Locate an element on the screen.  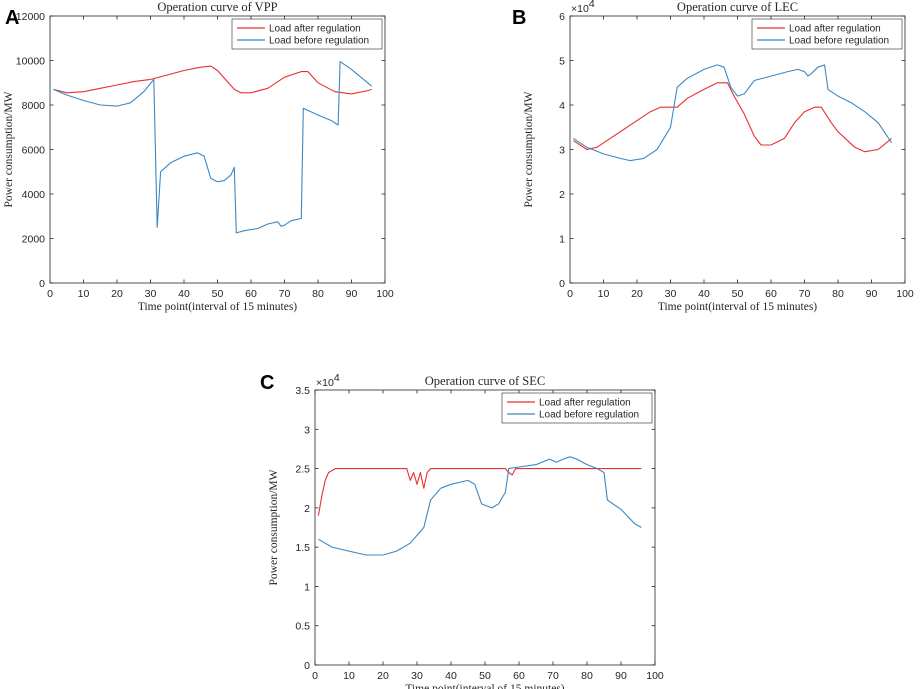
y-tick-label: 12000 is located at coordinates (30, 17).